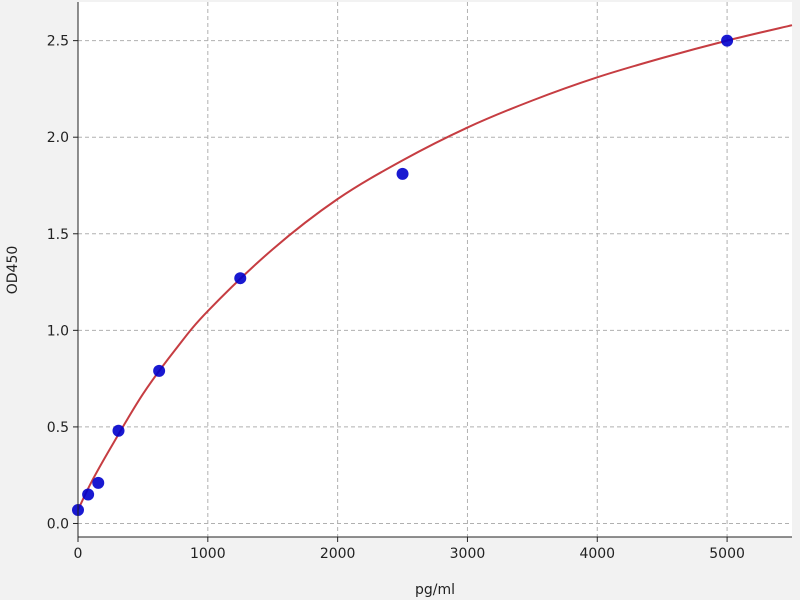 Image resolution: width=800 pixels, height=600 pixels. What do you see at coordinates (58, 524) in the screenshot?
I see `y-tick-label: 0.0` at bounding box center [58, 524].